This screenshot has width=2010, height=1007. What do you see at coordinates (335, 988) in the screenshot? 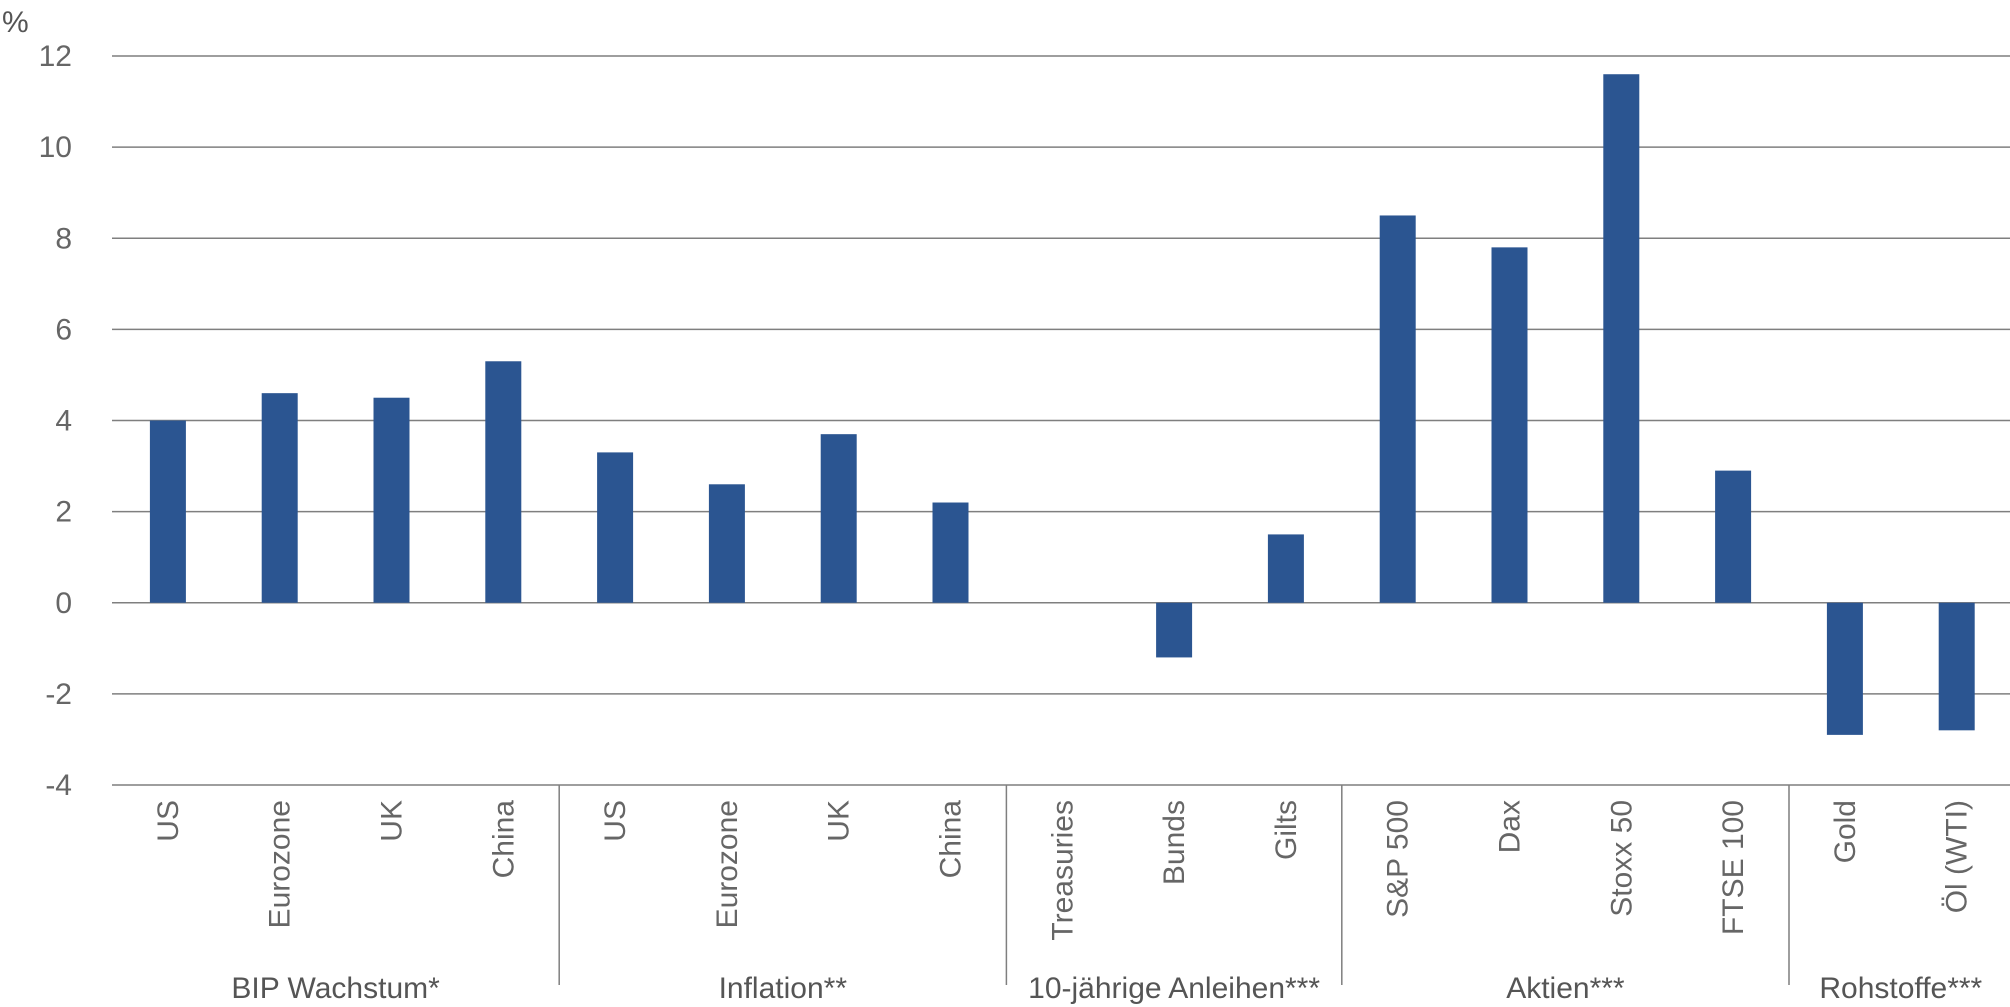
I see `group-label: BIP Wachstum*` at bounding box center [335, 988].